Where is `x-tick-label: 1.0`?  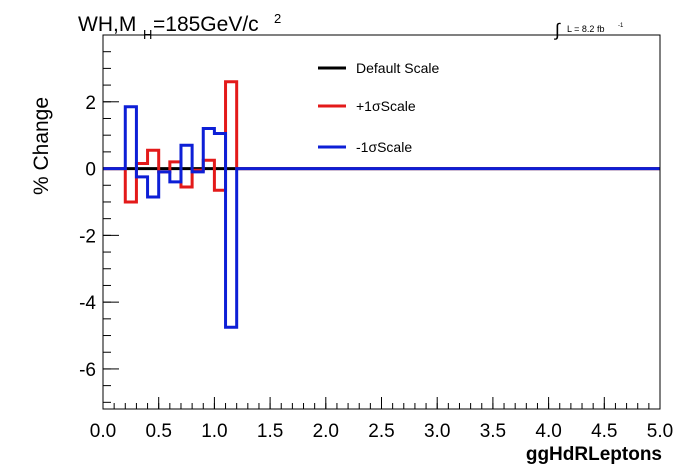 x-tick-label: 1.0 is located at coordinates (214, 431).